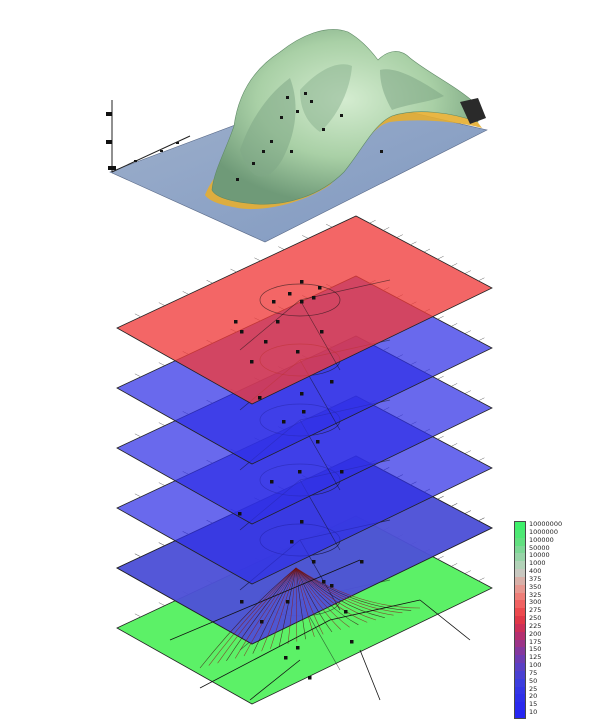  Describe the element at coordinates (535, 602) in the screenshot. I see `legend-label: 300` at that location.